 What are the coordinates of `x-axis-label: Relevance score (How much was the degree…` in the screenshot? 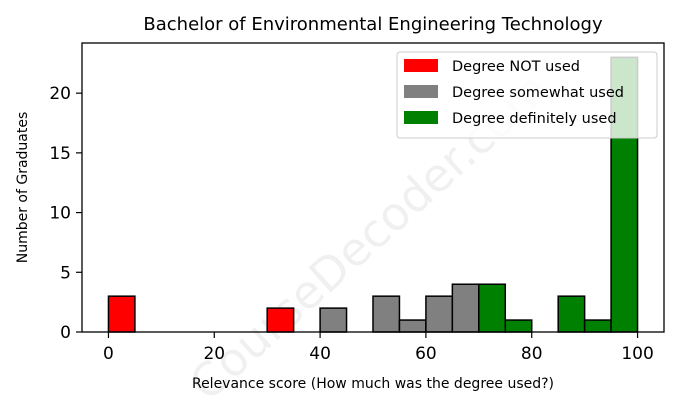 It's located at (373, 384).